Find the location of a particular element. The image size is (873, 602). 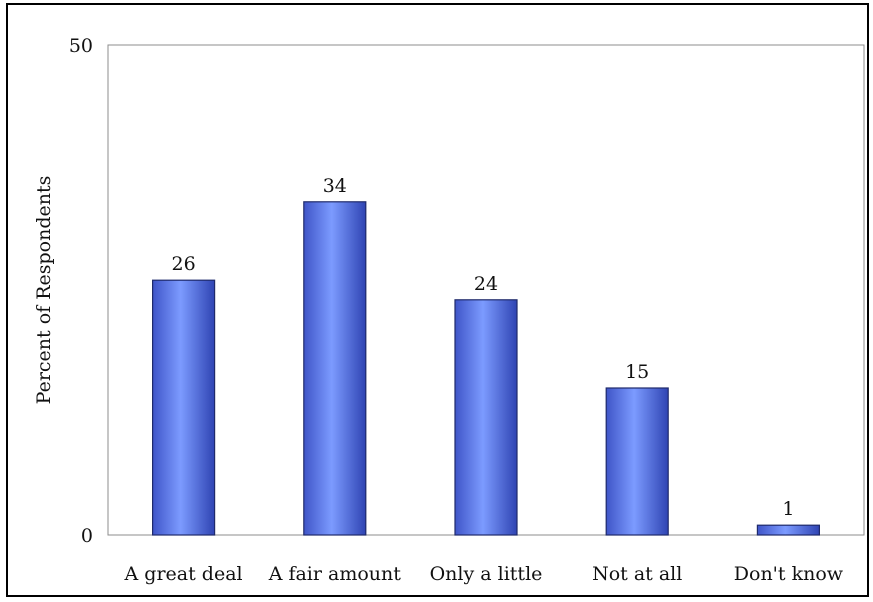

y-tick-label-max: 50 is located at coordinates (81, 46).